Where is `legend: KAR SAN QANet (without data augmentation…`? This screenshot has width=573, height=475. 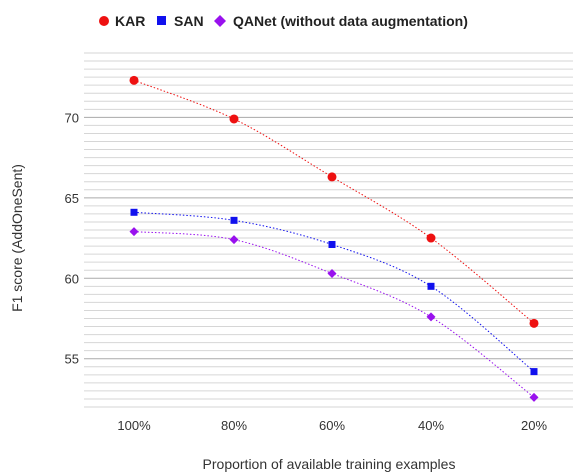 legend: KAR SAN QANet (without data augmentation… is located at coordinates (283, 21).